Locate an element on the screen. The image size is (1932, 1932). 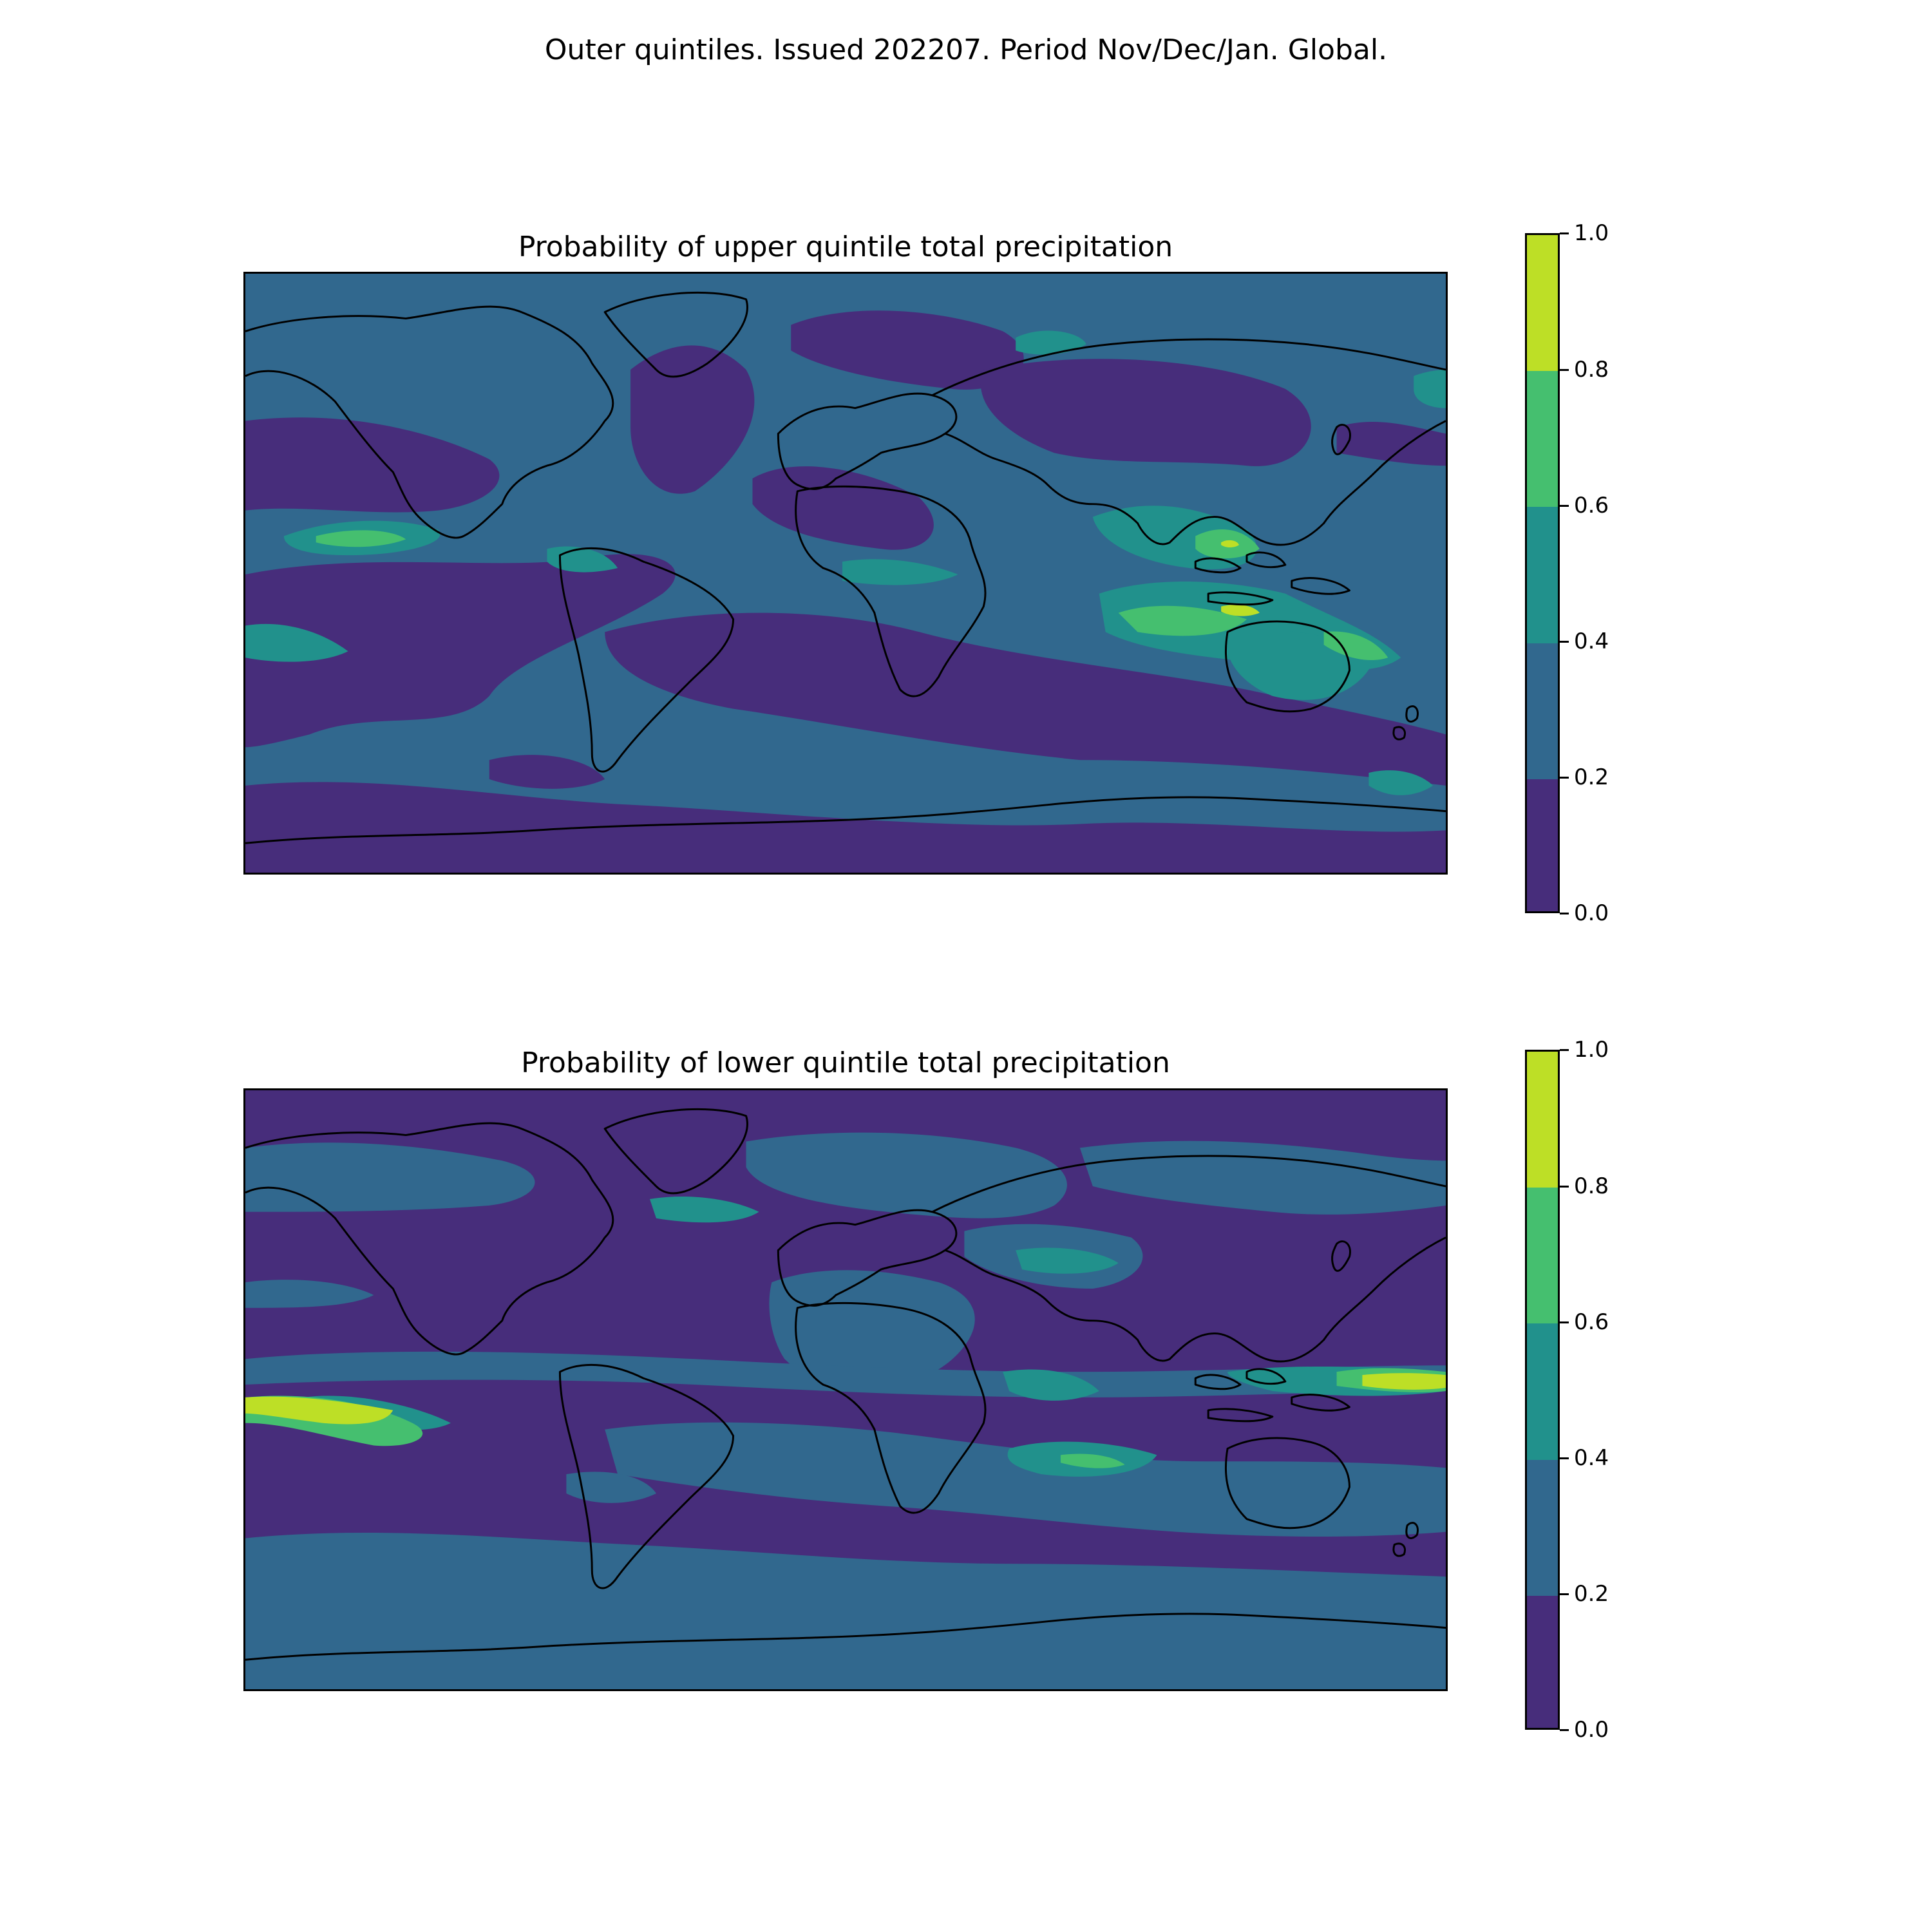
lower-colorbar-bin-0.8-1.0 is located at coordinates (1543, 1120).